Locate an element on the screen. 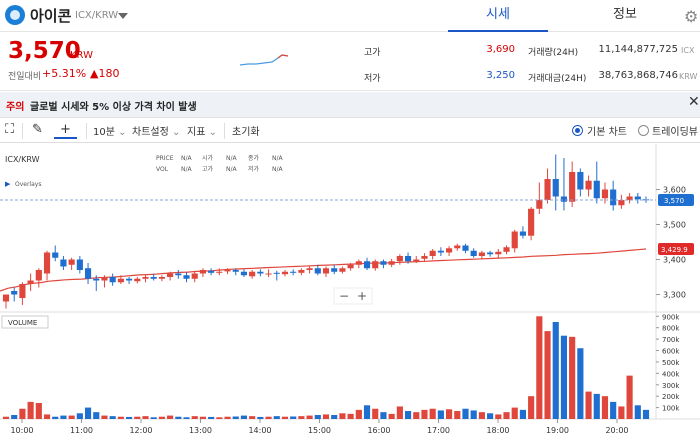  time-tick-label: 15:00 is located at coordinates (319, 430).